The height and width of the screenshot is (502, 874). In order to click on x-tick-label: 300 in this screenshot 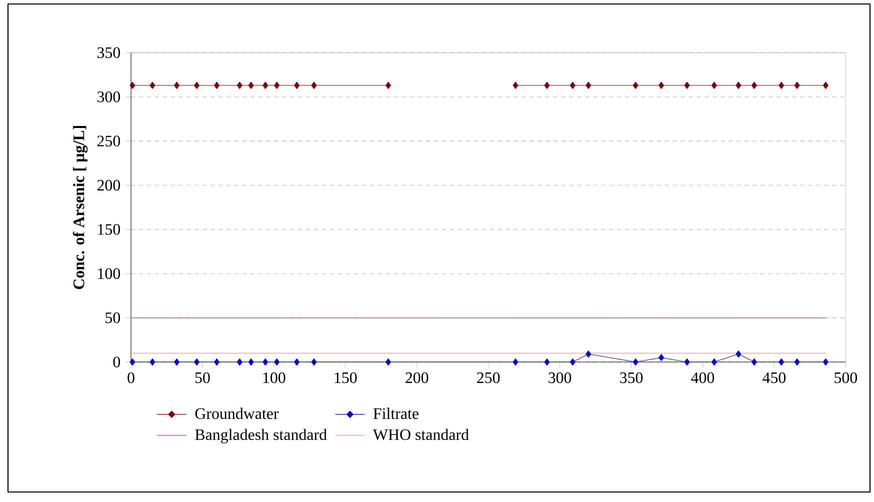, I will do `click(560, 378)`.